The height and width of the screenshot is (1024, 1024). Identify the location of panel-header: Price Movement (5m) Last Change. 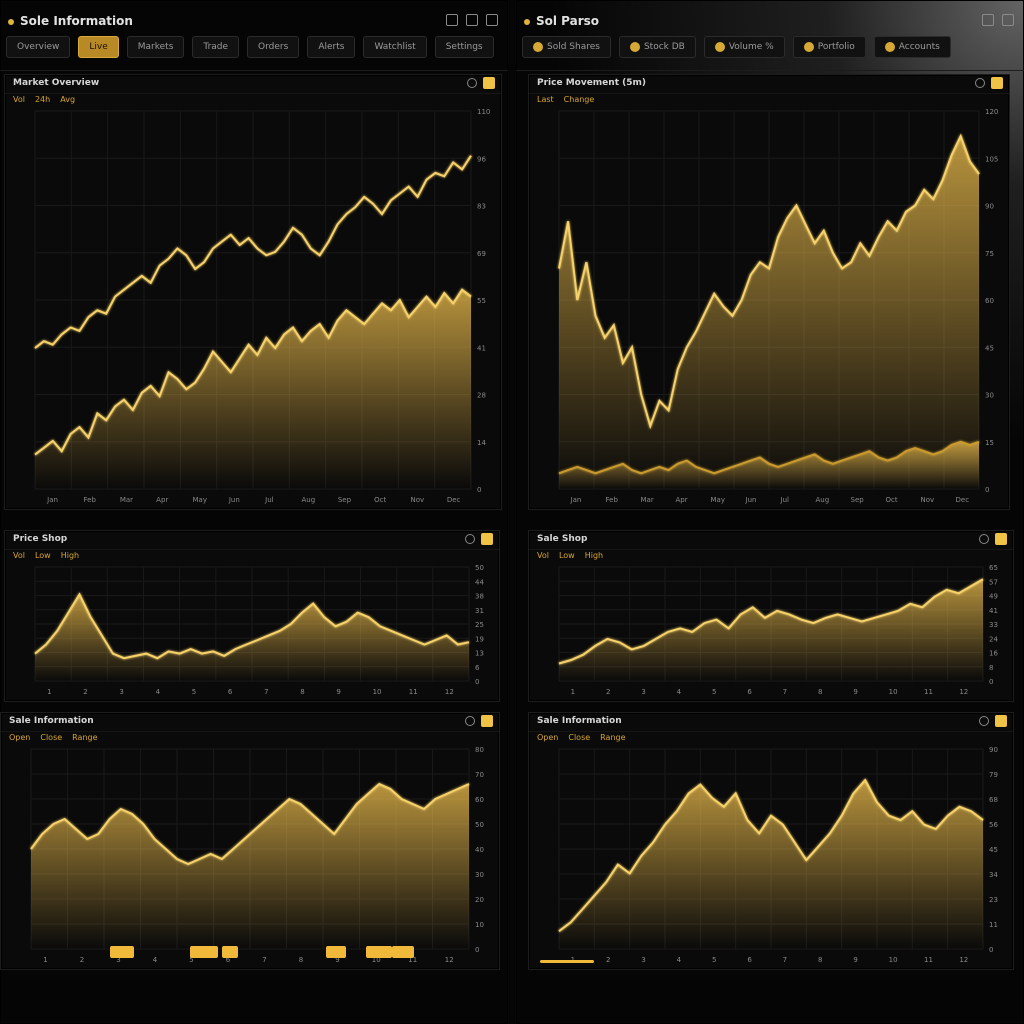
(769, 89).